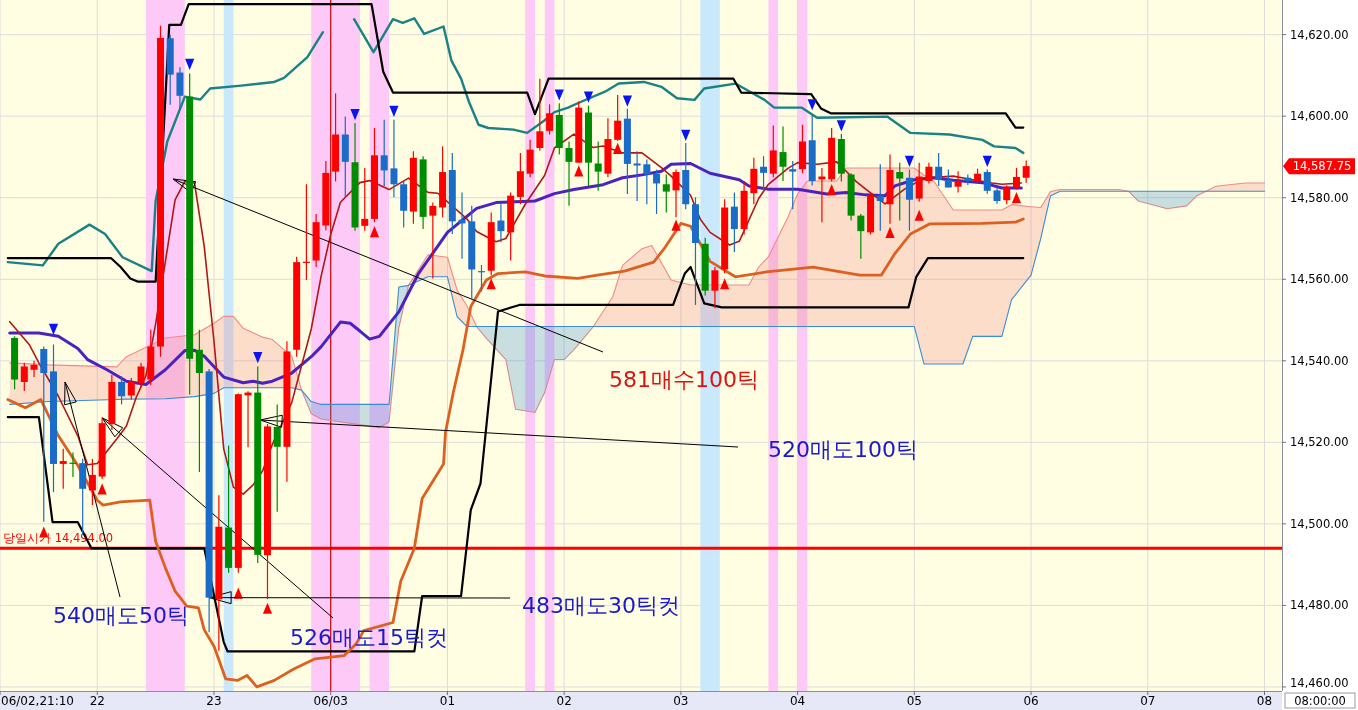  I want to click on x-tick-label: 05, so click(914, 701).